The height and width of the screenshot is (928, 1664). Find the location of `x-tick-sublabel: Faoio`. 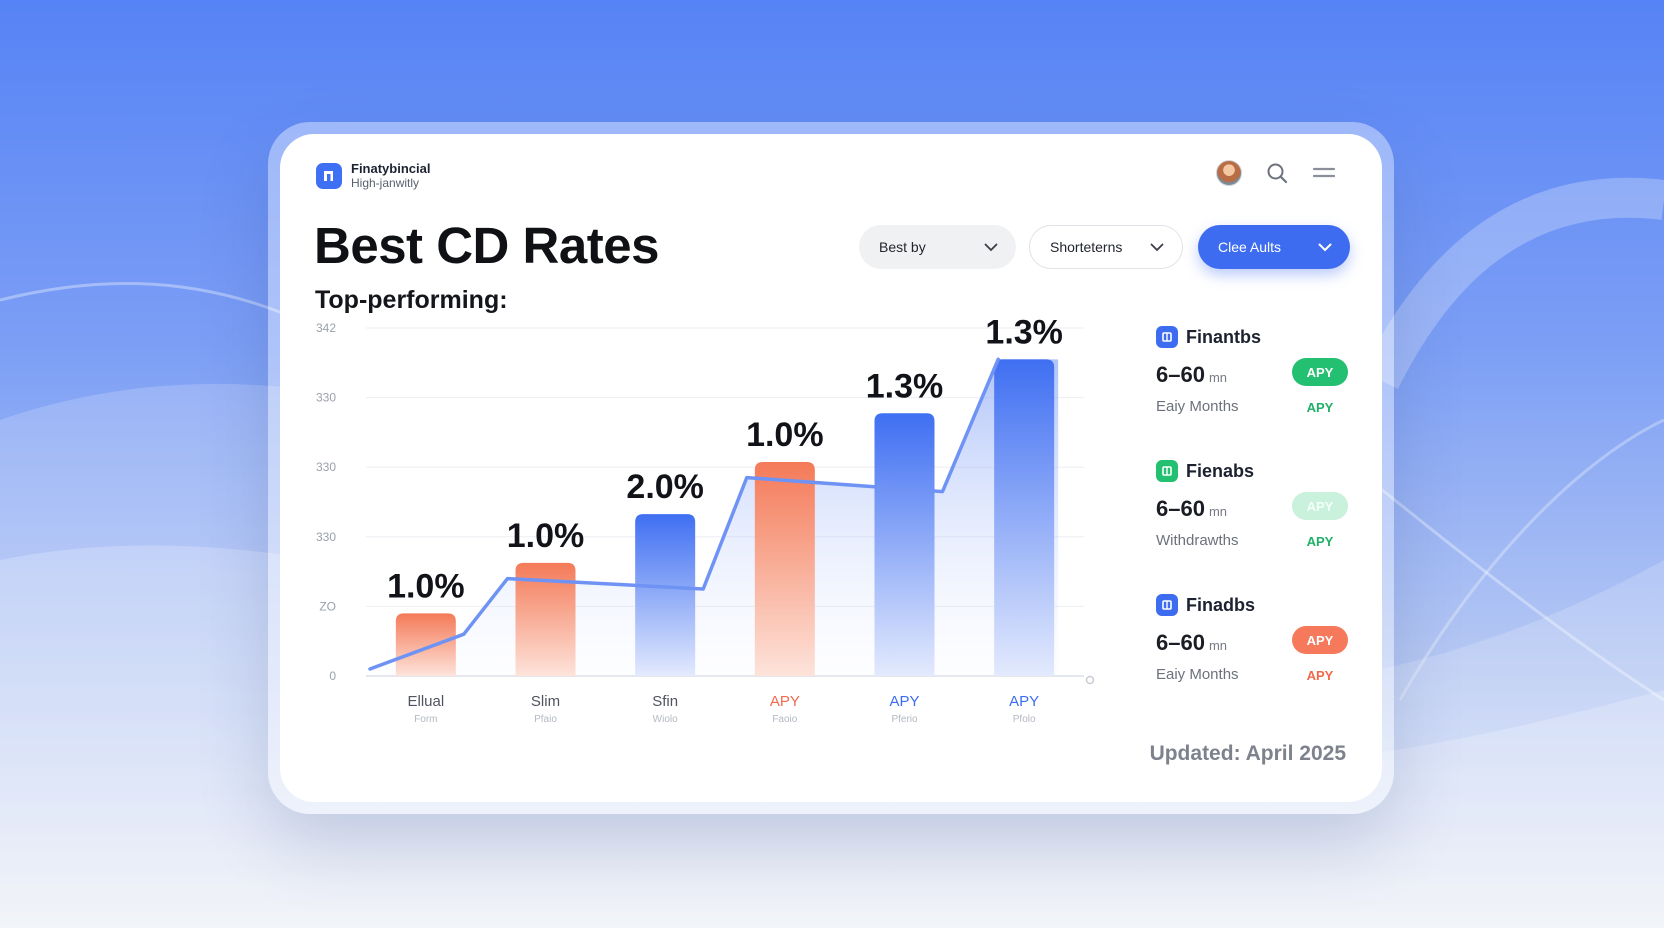

x-tick-sublabel: Faoio is located at coordinates (784, 719).